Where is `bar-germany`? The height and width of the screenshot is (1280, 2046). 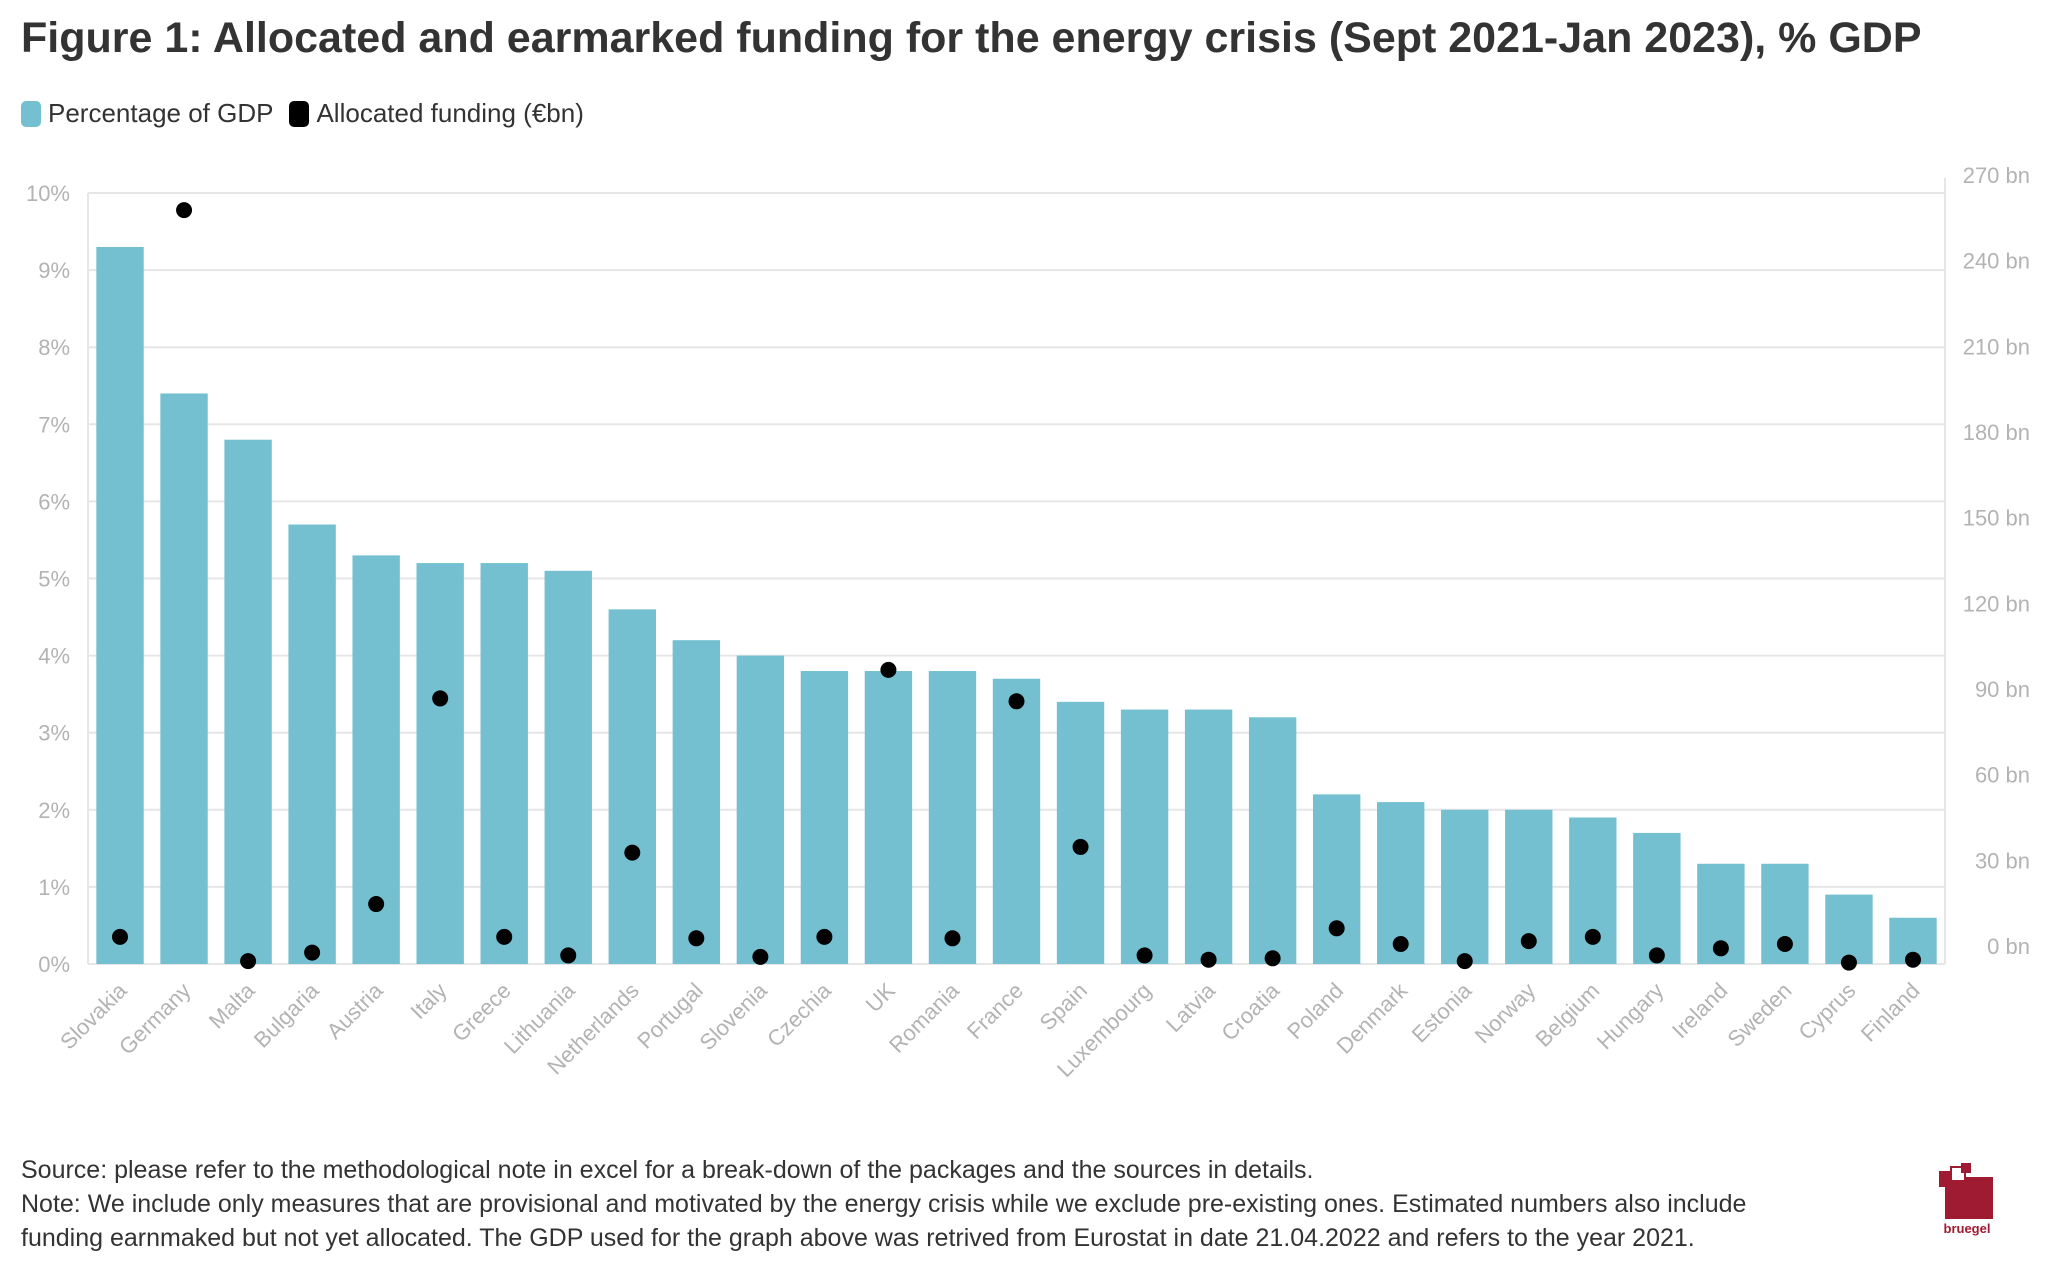
bar-germany is located at coordinates (184, 678).